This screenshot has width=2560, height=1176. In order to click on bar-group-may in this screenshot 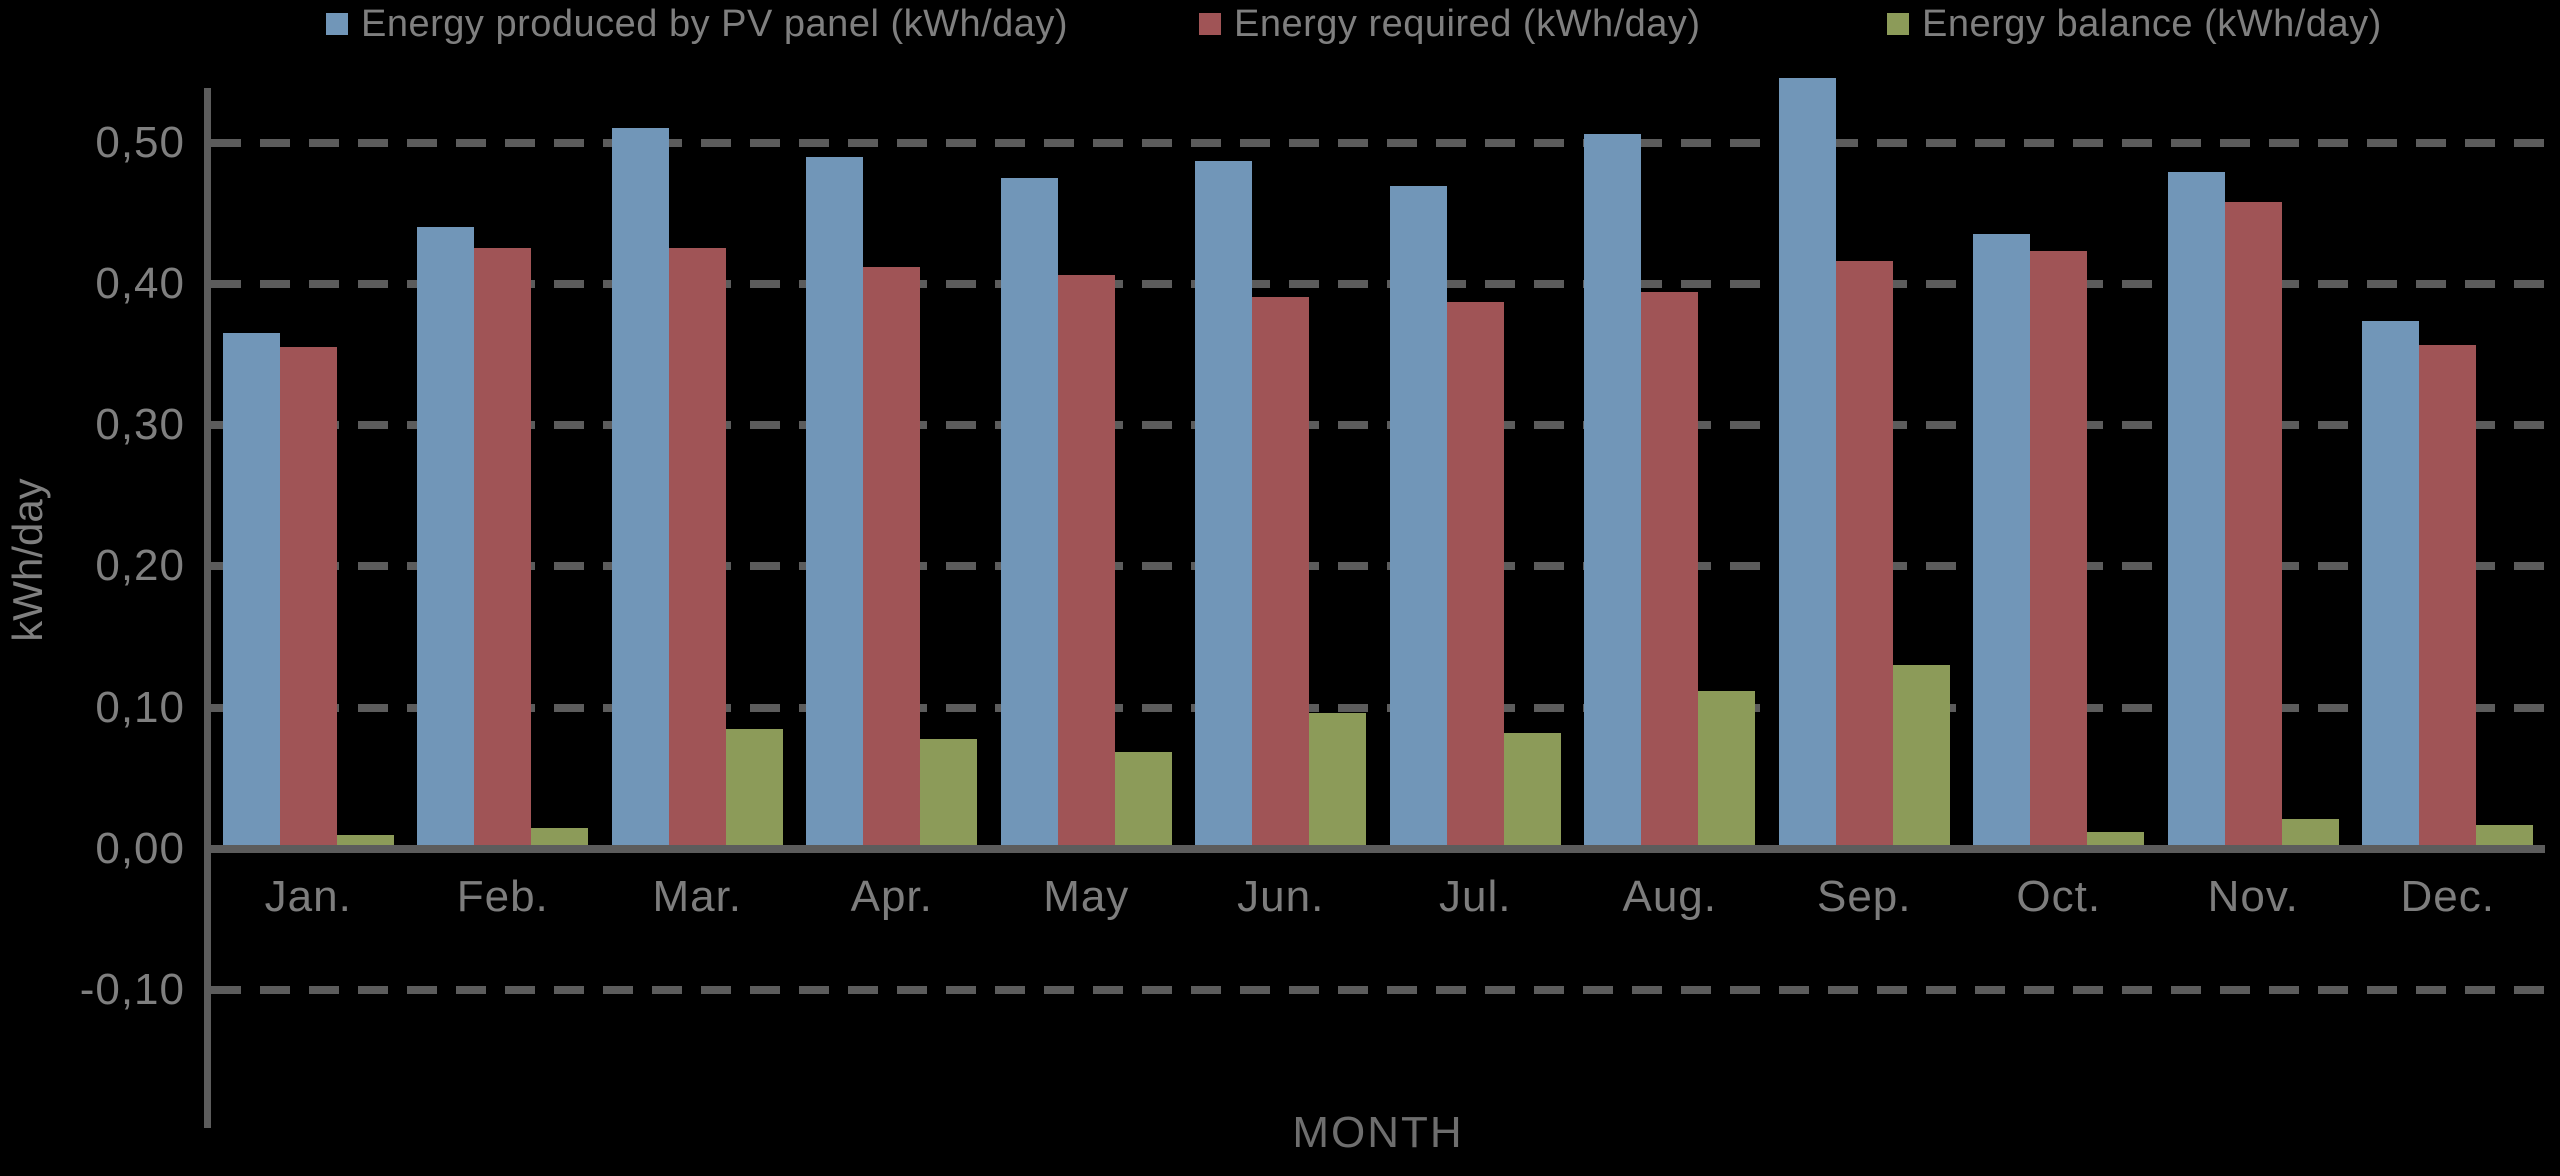, I will do `click(1086, 513)`.